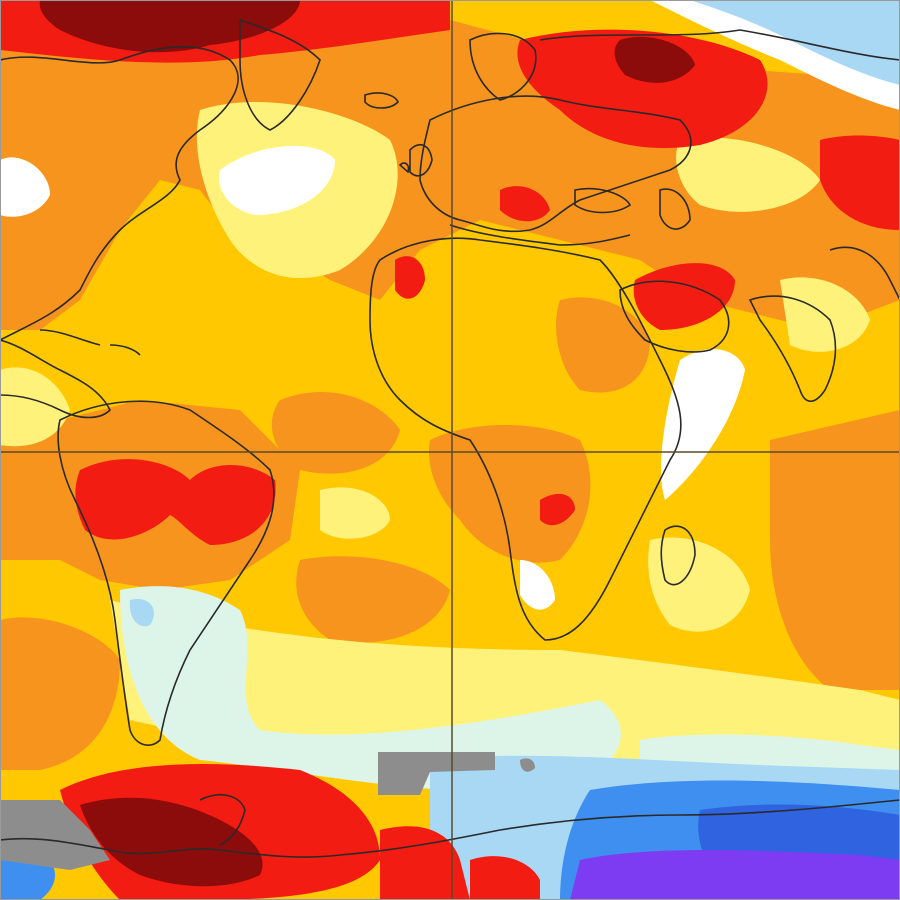 The width and height of the screenshot is (900, 900). Describe the element at coordinates (642, 89) in the screenshot. I see `anomaly-red-siberia` at that location.